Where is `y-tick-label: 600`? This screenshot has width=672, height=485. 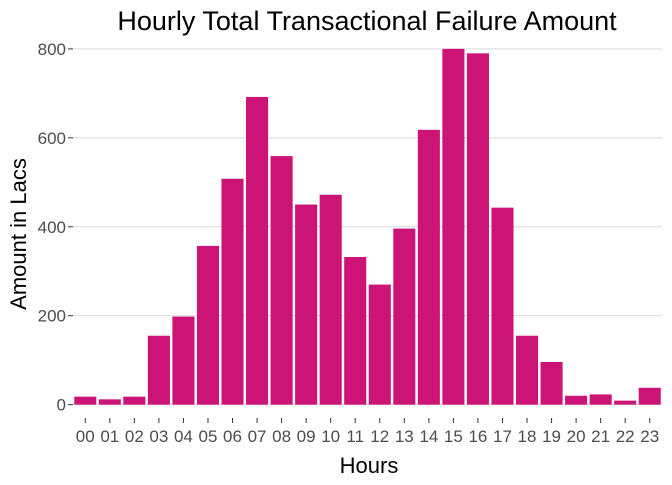
y-tick-label: 600 is located at coordinates (52, 138).